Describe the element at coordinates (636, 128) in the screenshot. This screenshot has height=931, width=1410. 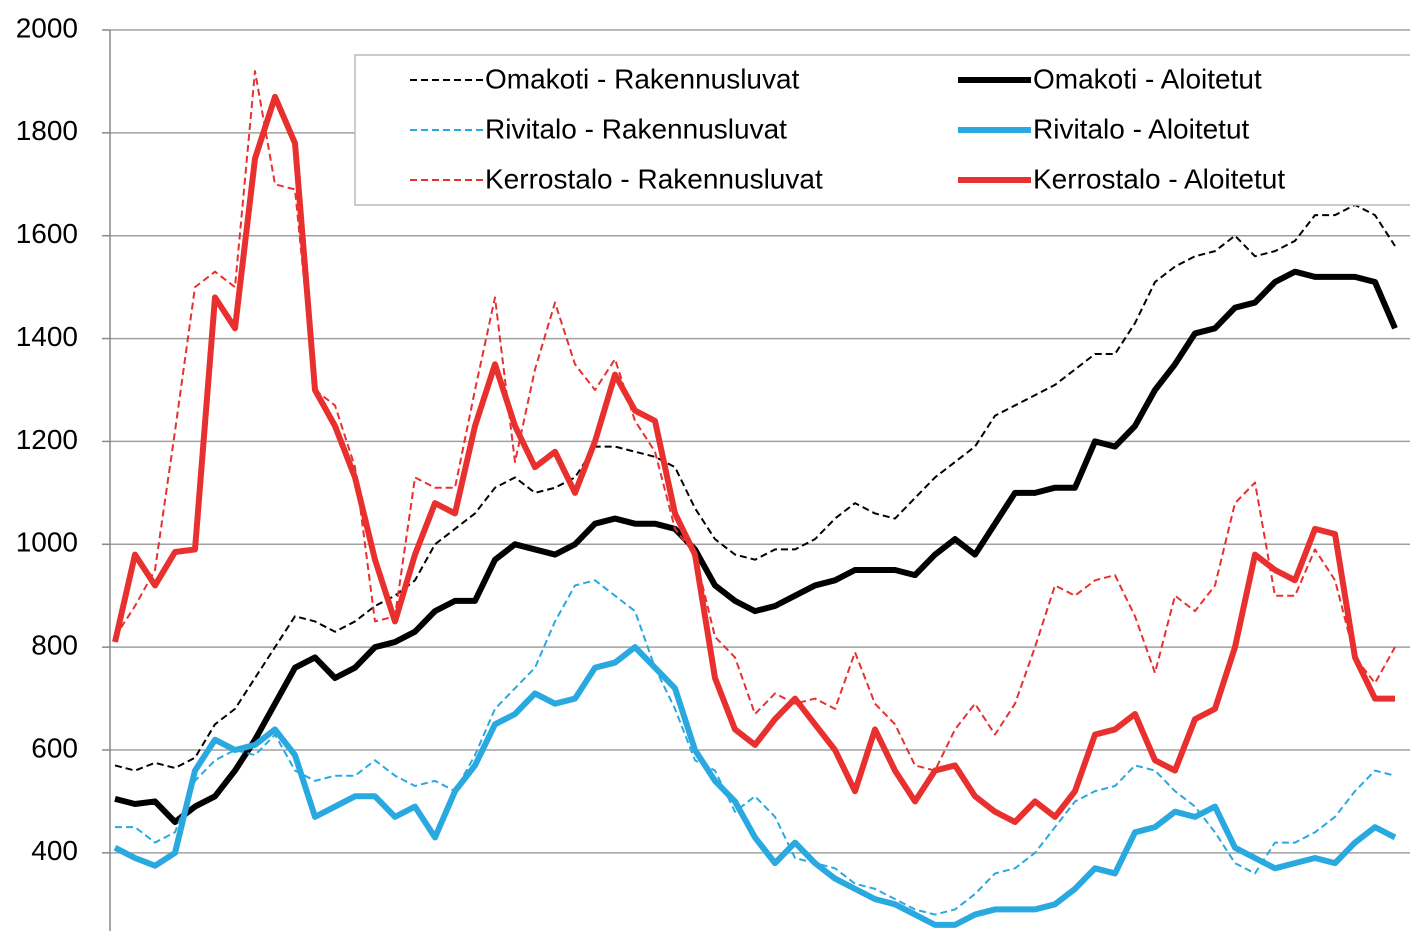
I see `legend-label: Rivitalo - Rakennusluvat` at that location.